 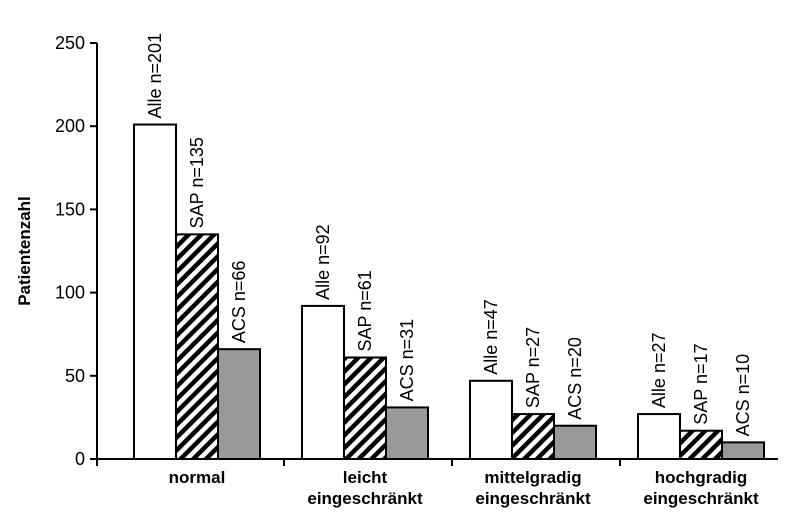 What do you see at coordinates (80, 459) in the screenshot?
I see `y-tick-label-0: 0` at bounding box center [80, 459].